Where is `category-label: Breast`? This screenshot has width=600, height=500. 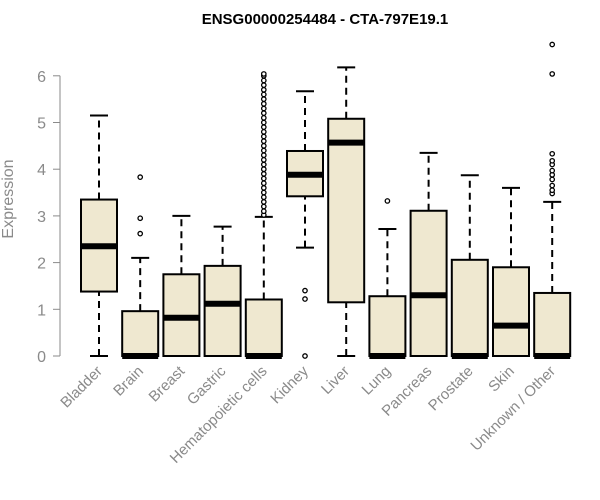
category-label: Breast is located at coordinates (167, 383).